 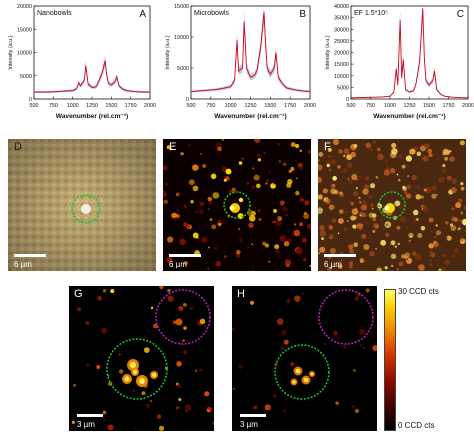 I want to click on y-tick-label: 40000, so click(x=341, y=7).